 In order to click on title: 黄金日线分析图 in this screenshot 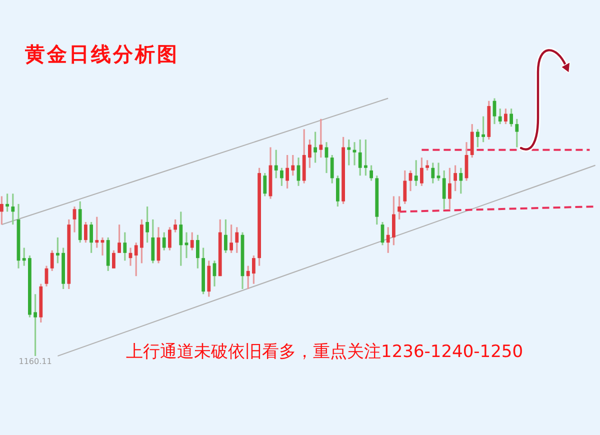, I will do `click(102, 54)`.